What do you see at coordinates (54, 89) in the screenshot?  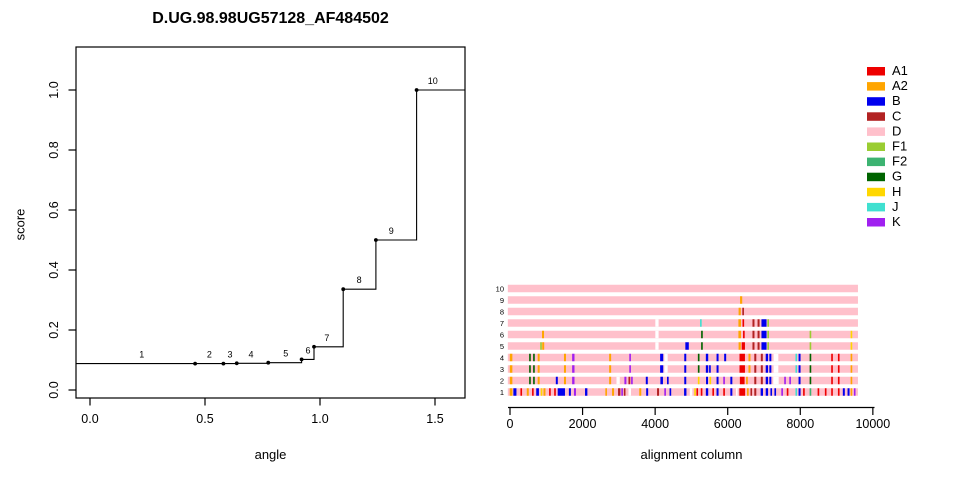 I see `y-tick-label: 1.0` at bounding box center [54, 89].